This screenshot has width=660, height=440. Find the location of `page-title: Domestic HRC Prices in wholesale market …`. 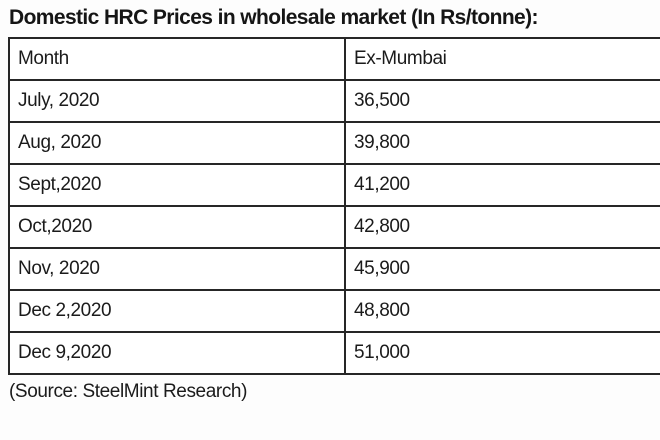

page-title: Domestic HRC Prices in wholesale market … is located at coordinates (274, 17).